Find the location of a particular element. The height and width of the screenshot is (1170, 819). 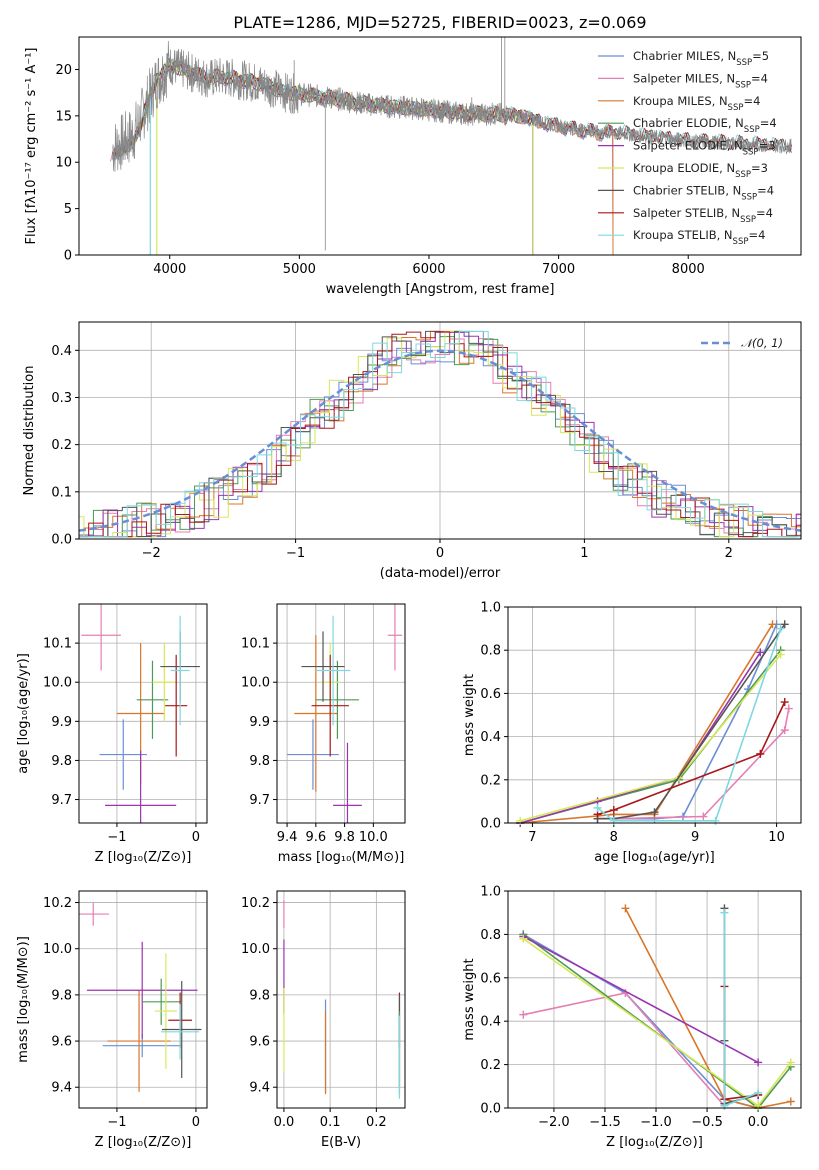

x-tick-label: 9 is located at coordinates (695, 837).